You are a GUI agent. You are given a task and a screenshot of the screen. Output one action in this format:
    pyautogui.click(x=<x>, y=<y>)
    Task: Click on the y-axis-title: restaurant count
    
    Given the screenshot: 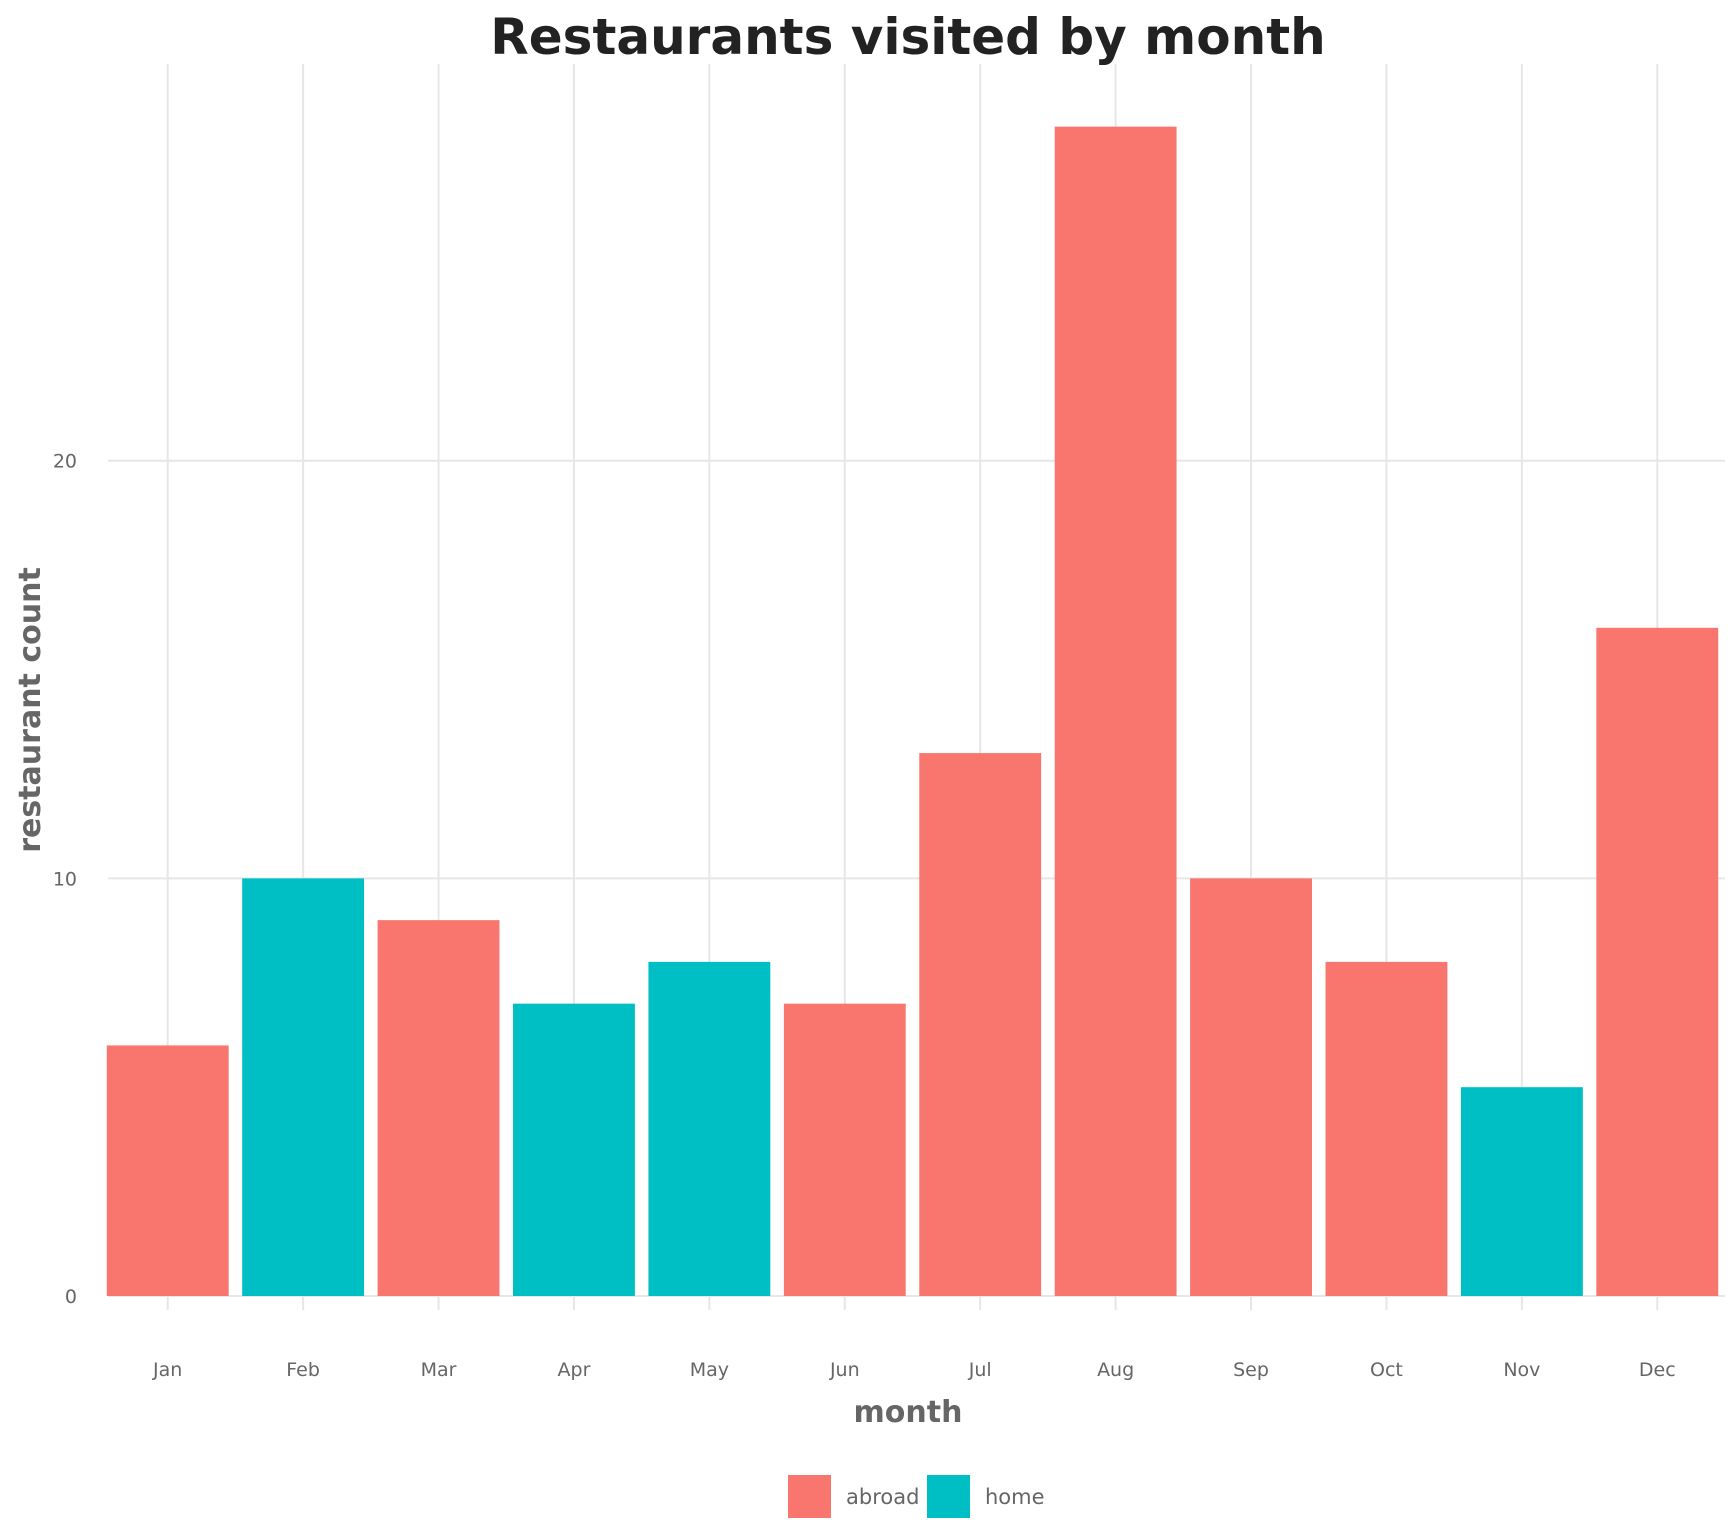 What is the action you would take?
    pyautogui.click(x=30, y=710)
    